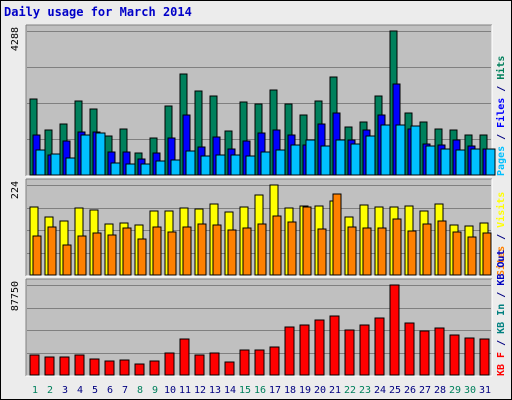 This screenshot has height=400, width=512. Describe the element at coordinates (215, 390) in the screenshot. I see `x-tick-label: 13` at that location.